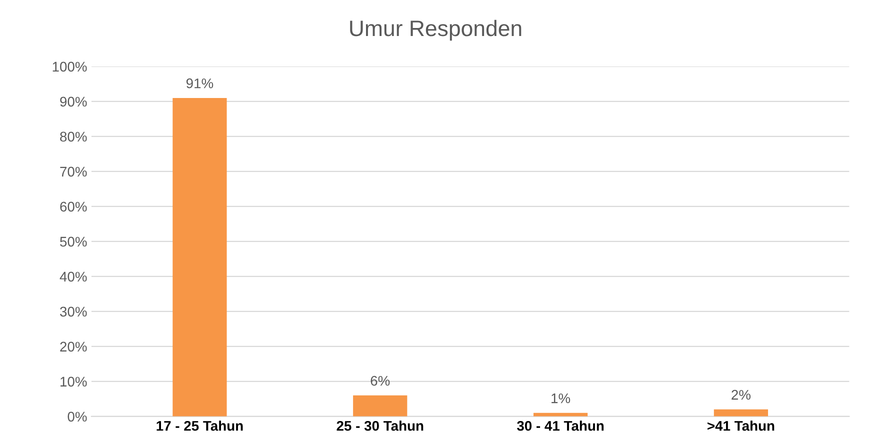  I want to click on x-tick-label: >41 Tahun, so click(741, 425).